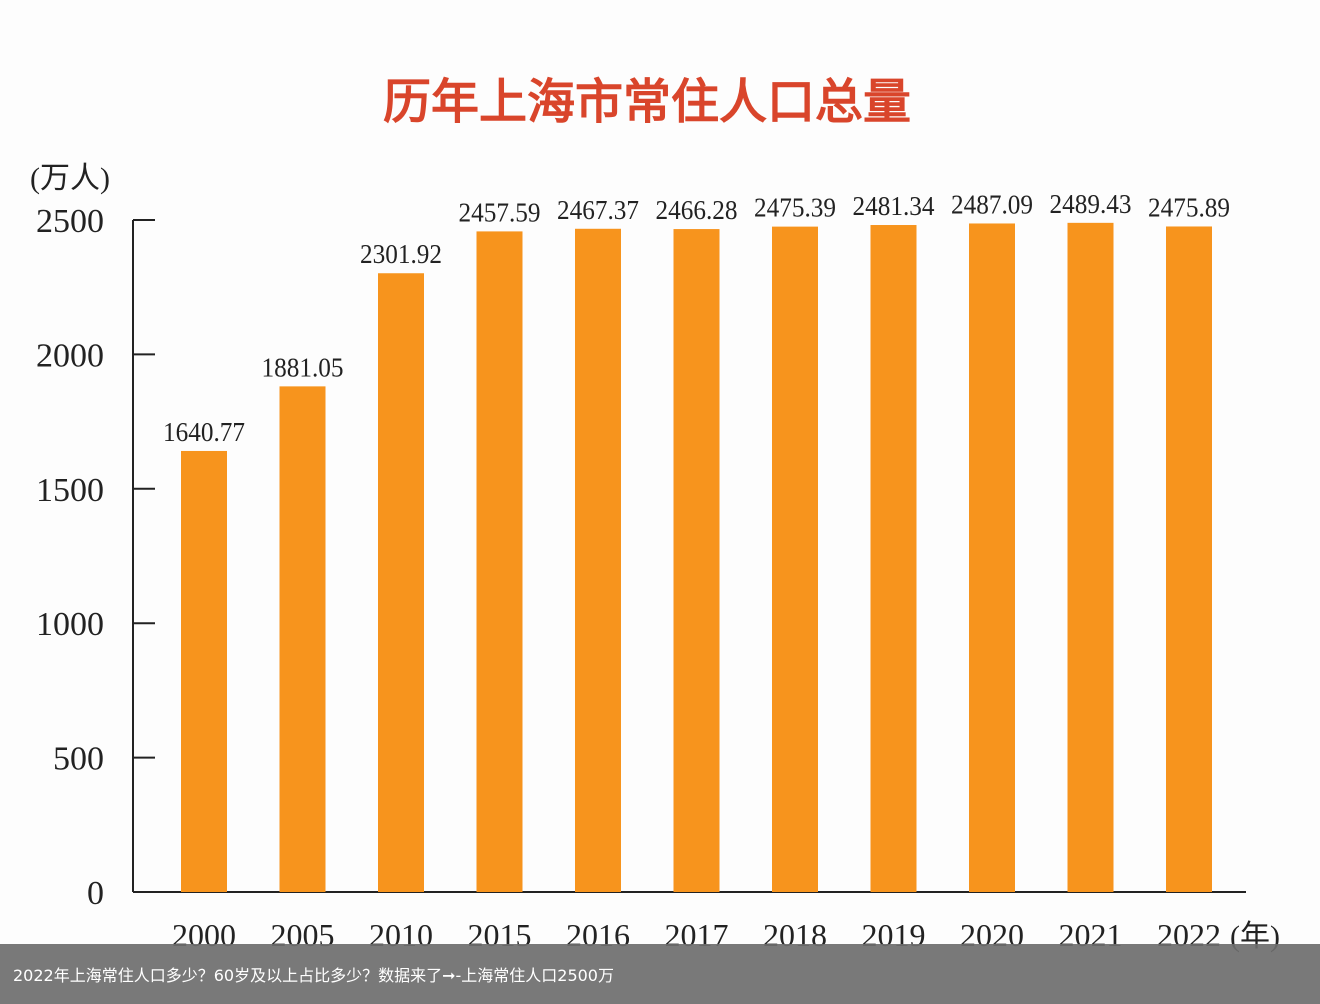 The width and height of the screenshot is (1320, 1004). I want to click on bar-2019, so click(893, 558).